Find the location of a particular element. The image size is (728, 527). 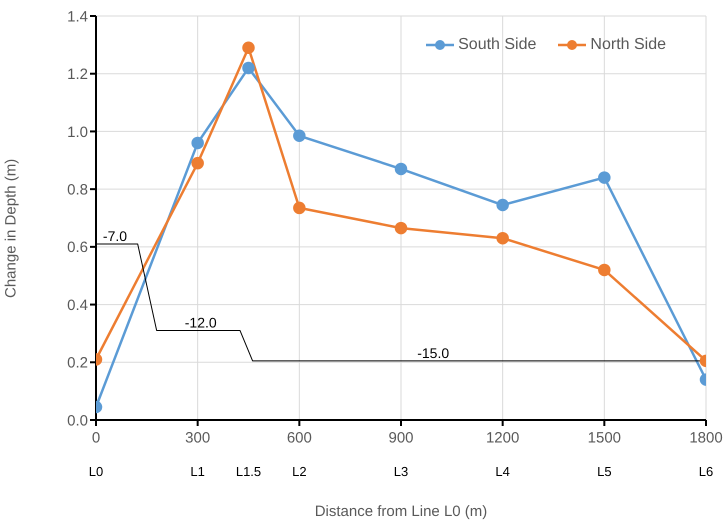

x-tick-label: 0 is located at coordinates (96, 438).